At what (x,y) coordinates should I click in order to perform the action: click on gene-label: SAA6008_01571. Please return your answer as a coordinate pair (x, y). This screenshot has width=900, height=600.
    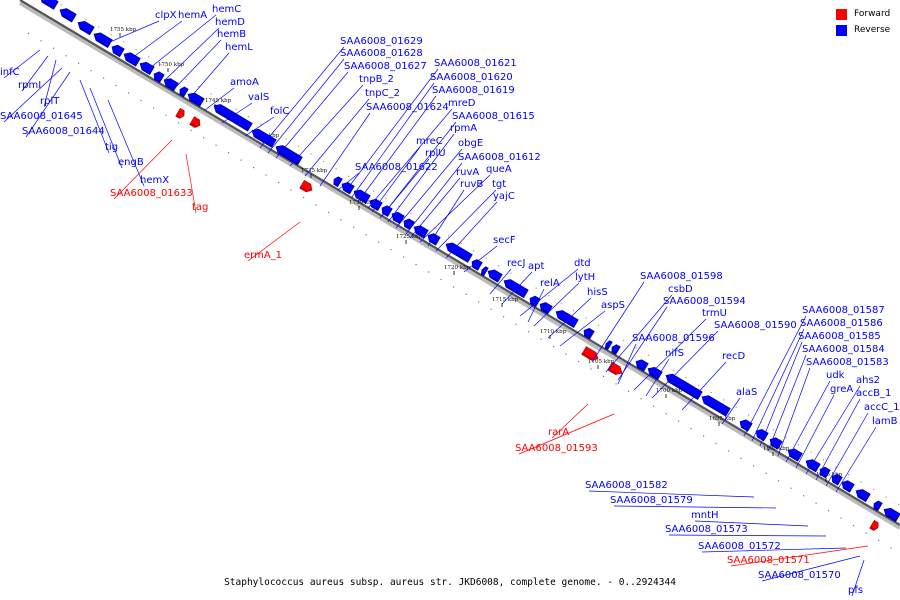
    Looking at the image, I should click on (768, 560).